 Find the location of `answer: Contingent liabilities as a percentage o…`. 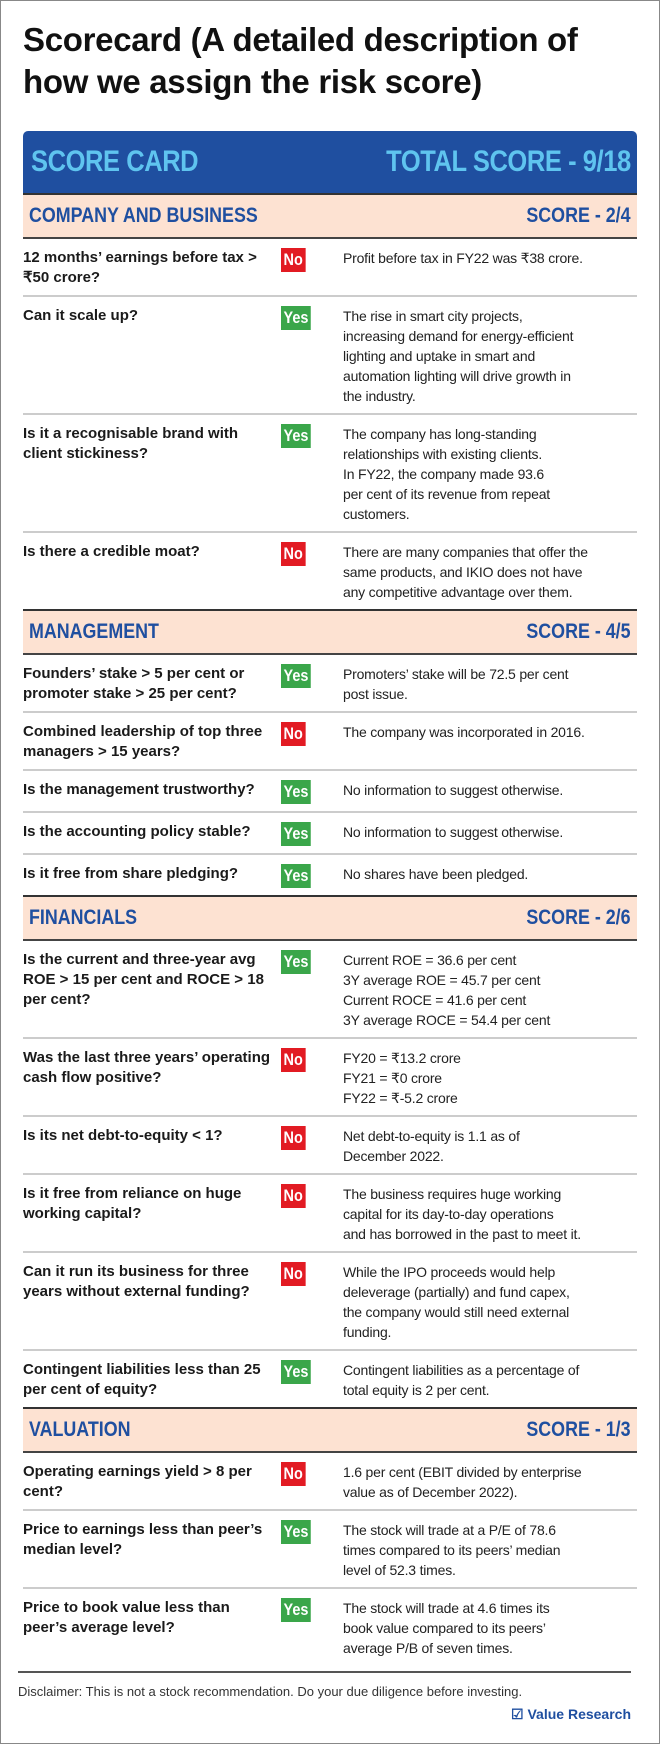

answer: Contingent liabilities as a percentage o… is located at coordinates (490, 1380).